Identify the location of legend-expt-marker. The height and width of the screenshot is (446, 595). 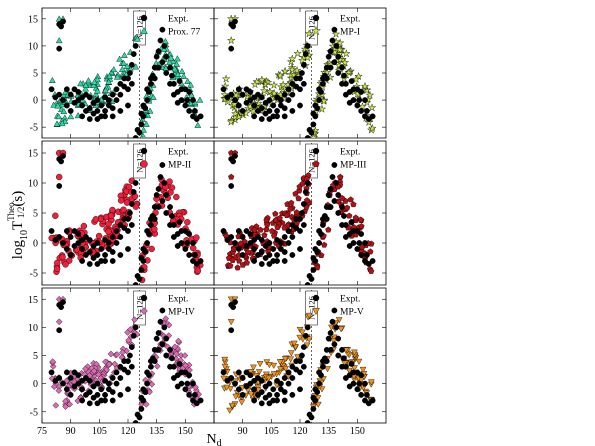
(316, 298).